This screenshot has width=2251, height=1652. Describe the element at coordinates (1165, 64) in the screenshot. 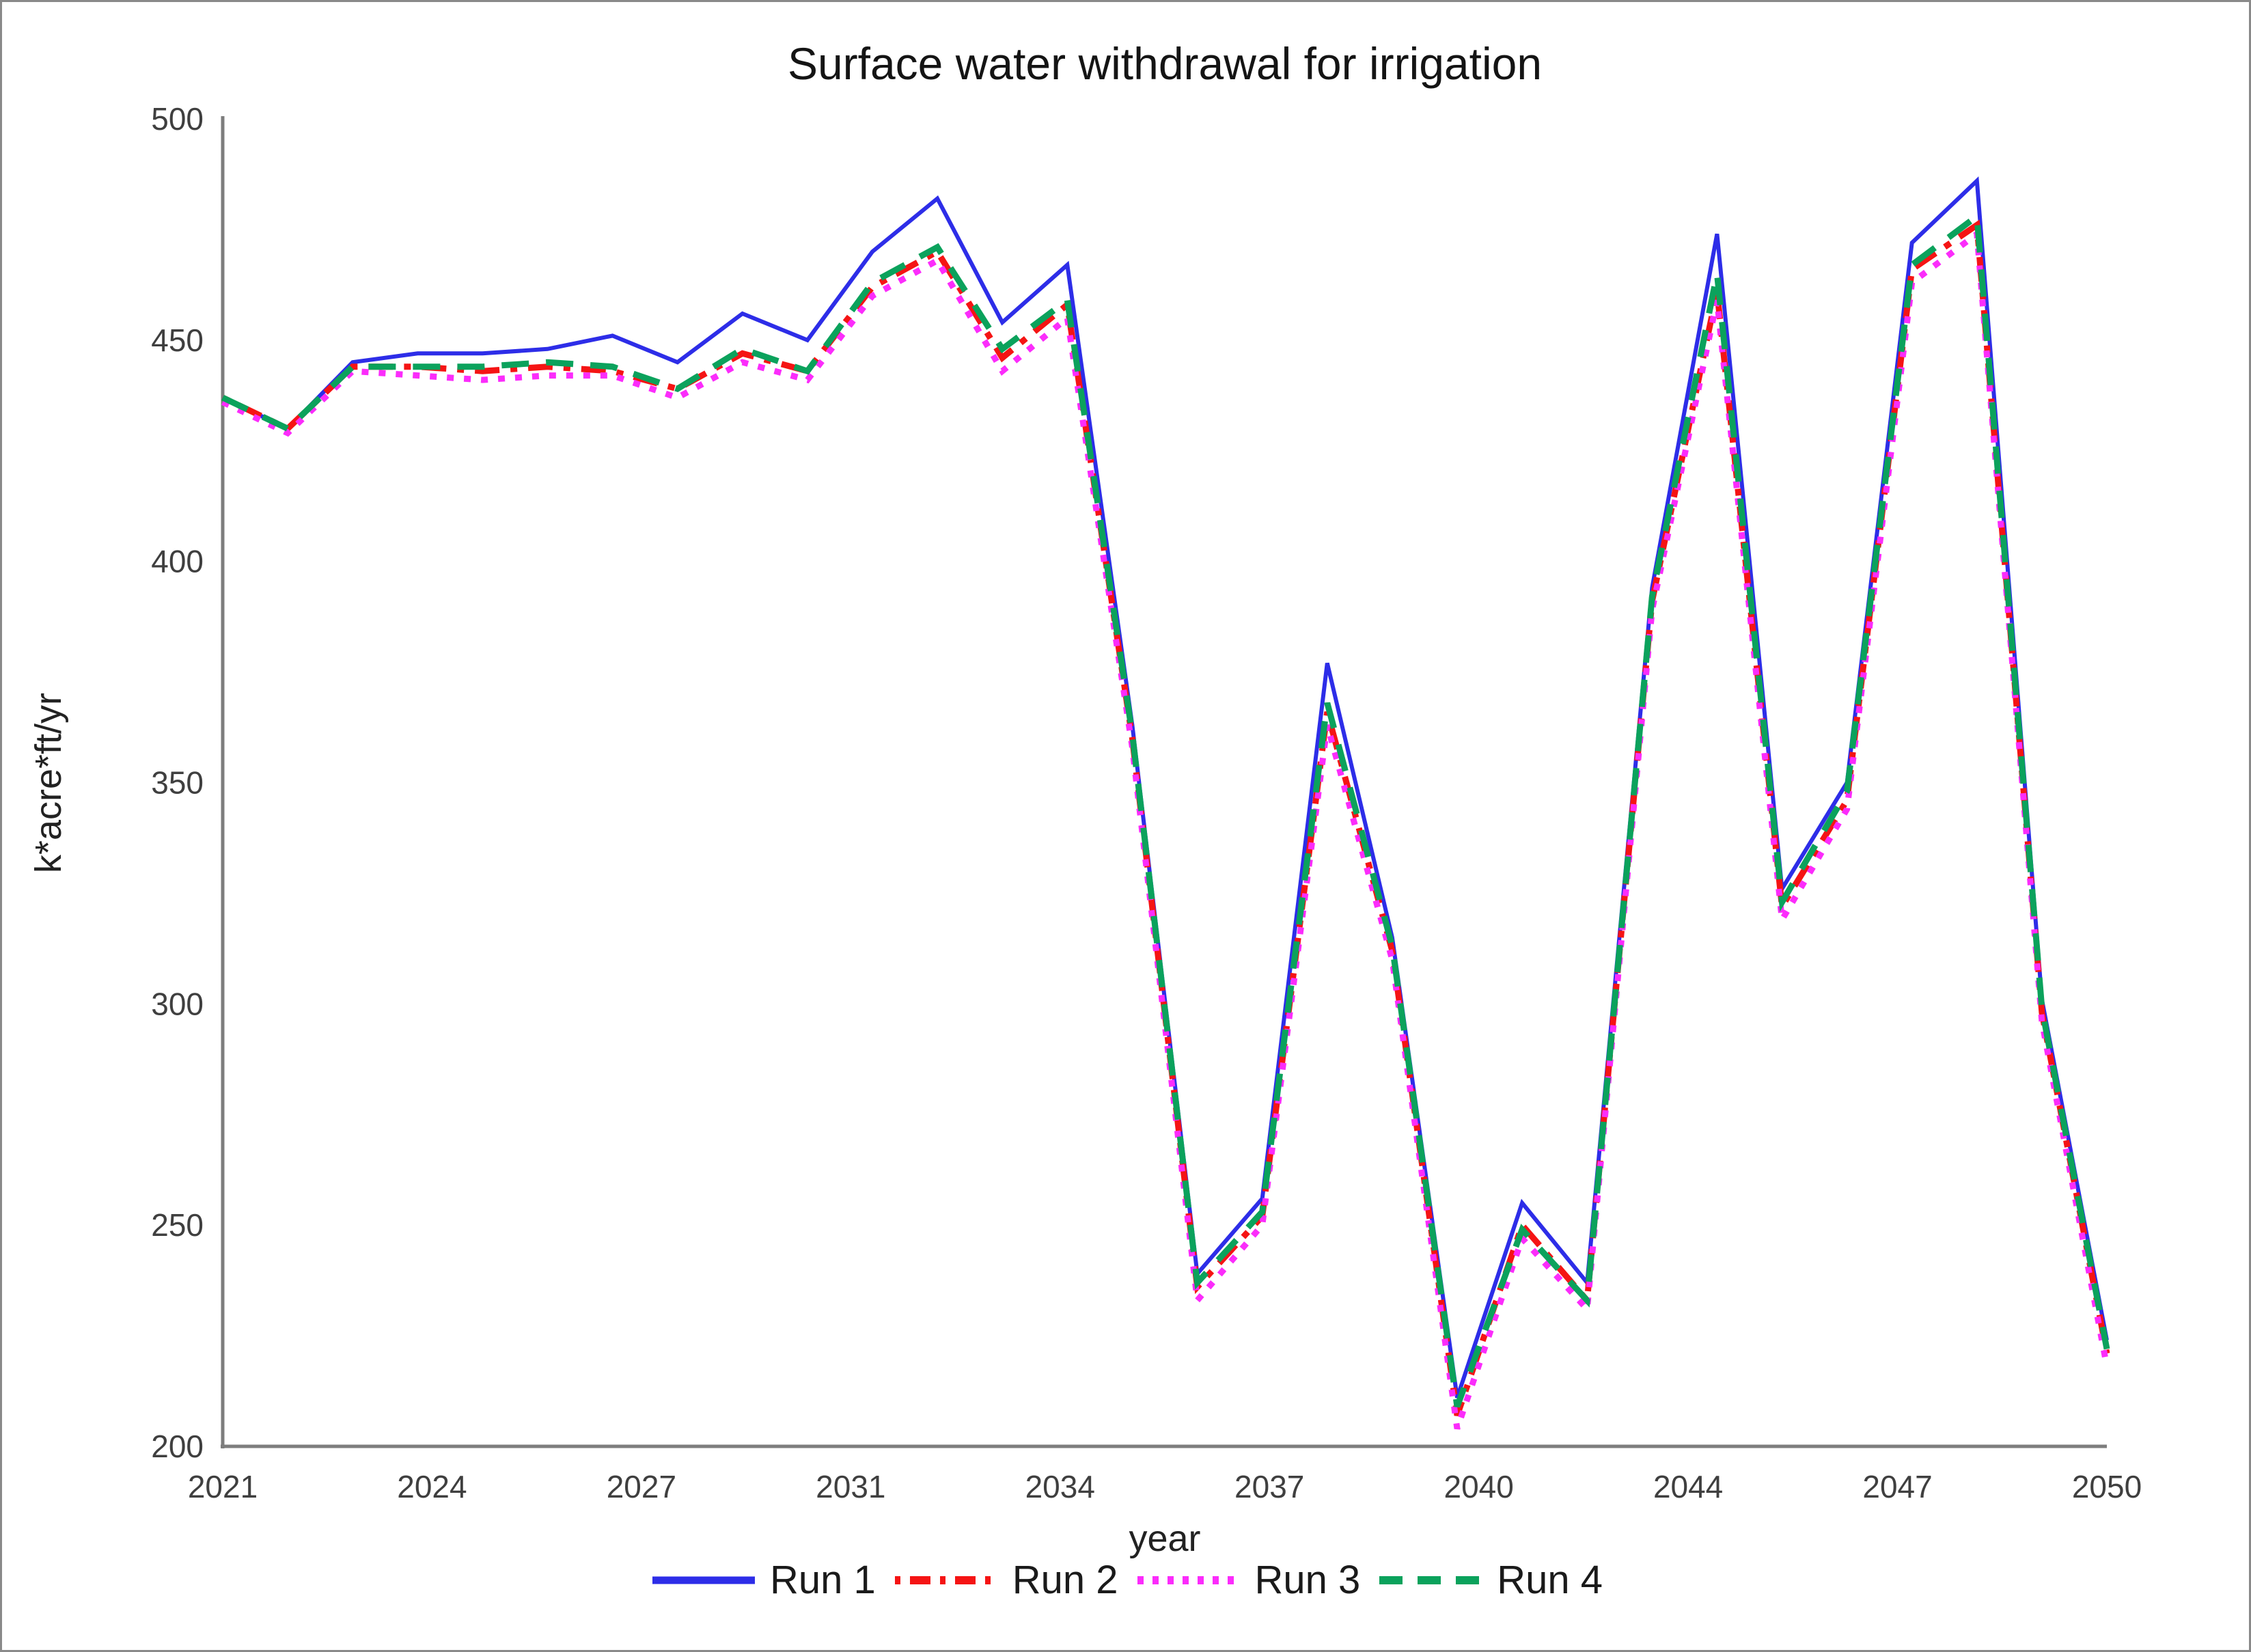

I see `chart-title: Surface water withdrawal for irrigation` at that location.